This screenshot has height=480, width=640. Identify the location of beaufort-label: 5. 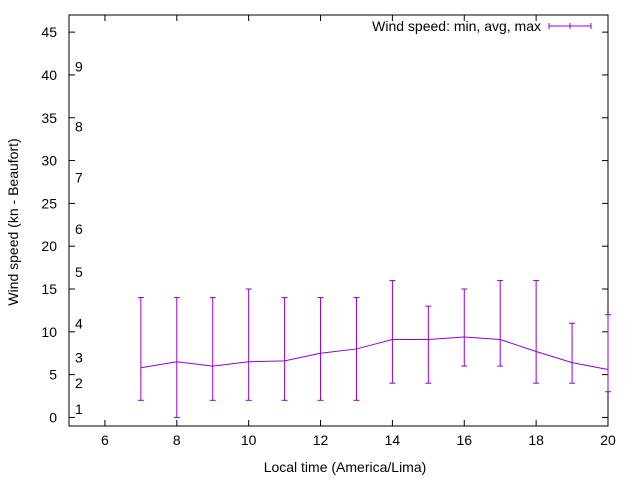
(79, 272).